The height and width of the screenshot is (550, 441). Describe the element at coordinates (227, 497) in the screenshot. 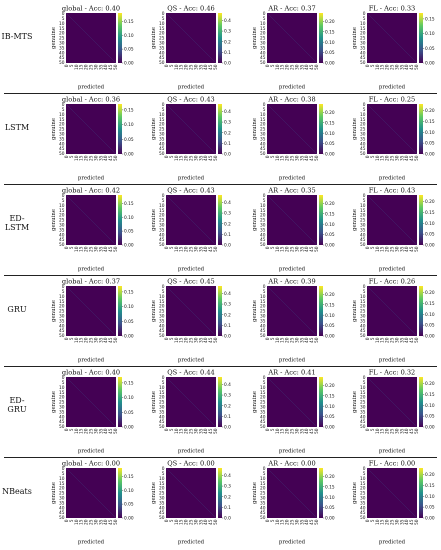

I see `colorbar-tick-label: 0.2` at that location.